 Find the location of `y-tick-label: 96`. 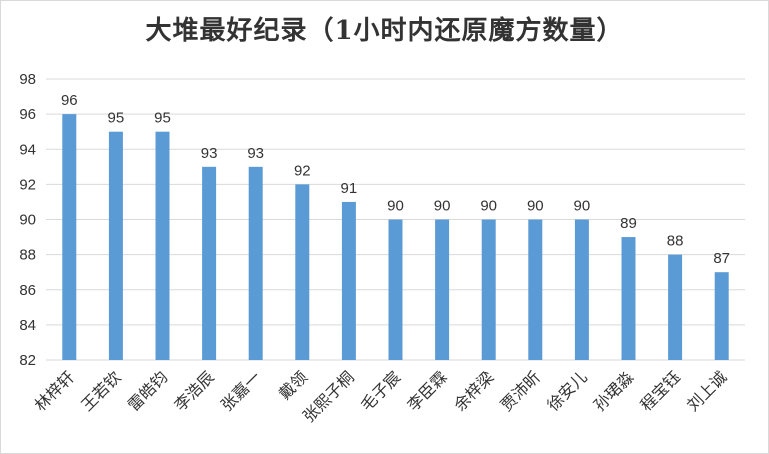

y-tick-label: 96 is located at coordinates (27, 114).